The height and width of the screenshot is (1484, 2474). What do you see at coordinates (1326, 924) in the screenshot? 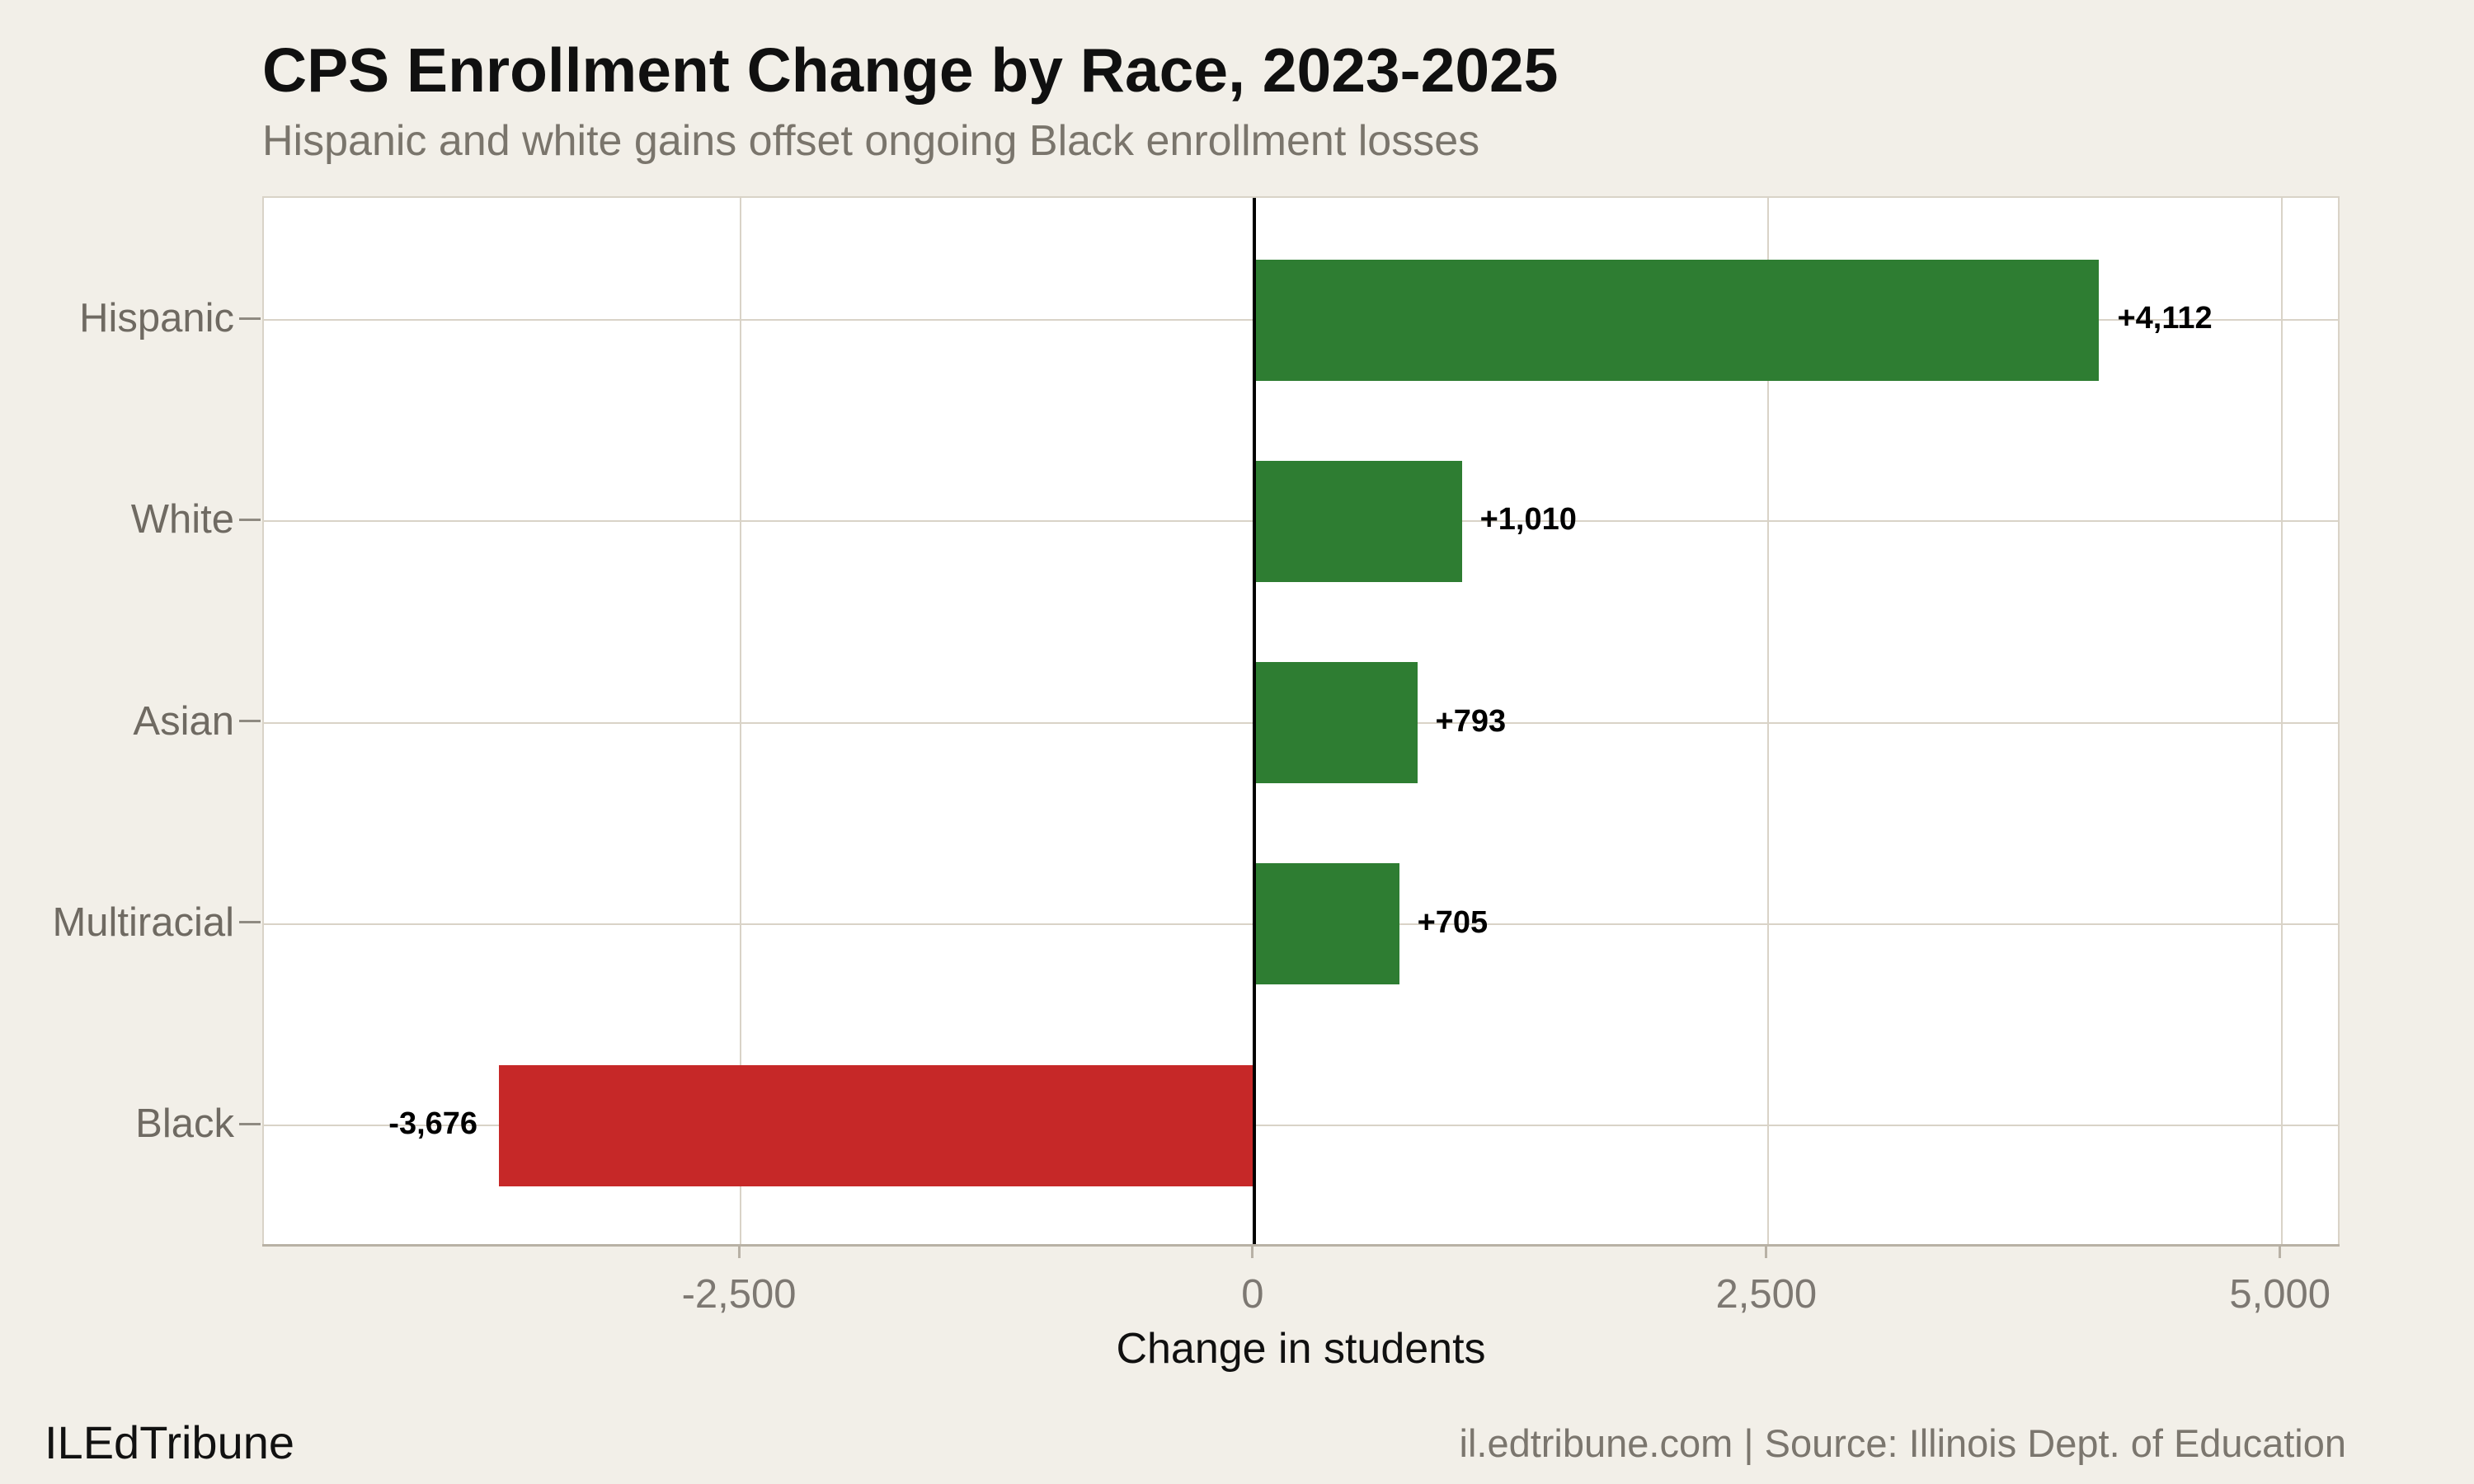
I see `bar-multiracial` at bounding box center [1326, 924].